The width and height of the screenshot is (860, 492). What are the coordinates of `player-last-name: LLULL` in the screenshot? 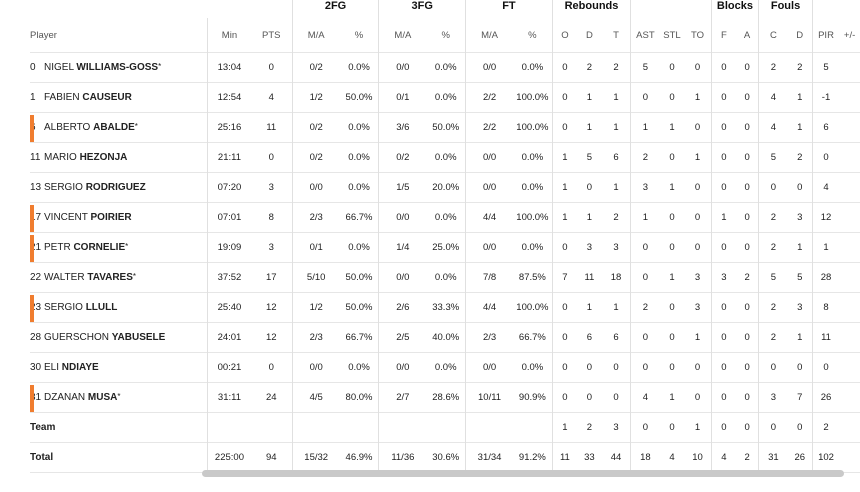 It's located at (101, 307).